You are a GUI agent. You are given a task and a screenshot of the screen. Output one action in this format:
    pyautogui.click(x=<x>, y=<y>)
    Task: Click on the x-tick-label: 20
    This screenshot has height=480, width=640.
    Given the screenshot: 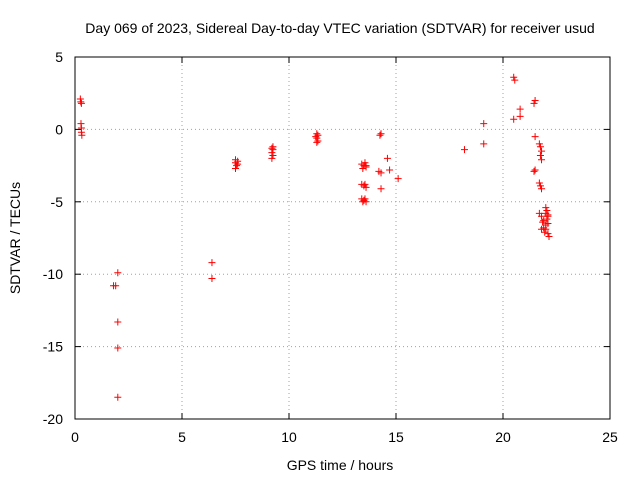 What is the action you would take?
    pyautogui.click(x=503, y=437)
    